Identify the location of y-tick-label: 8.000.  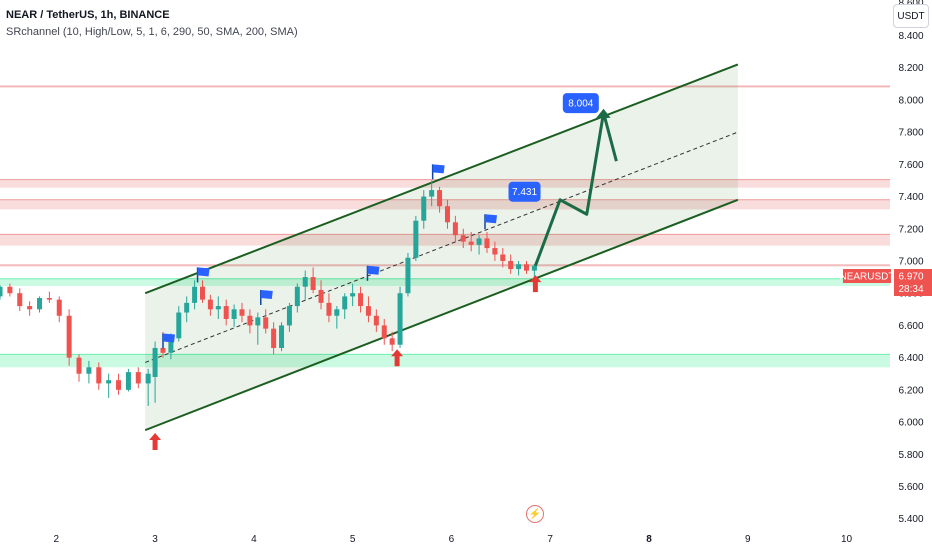
(910, 100).